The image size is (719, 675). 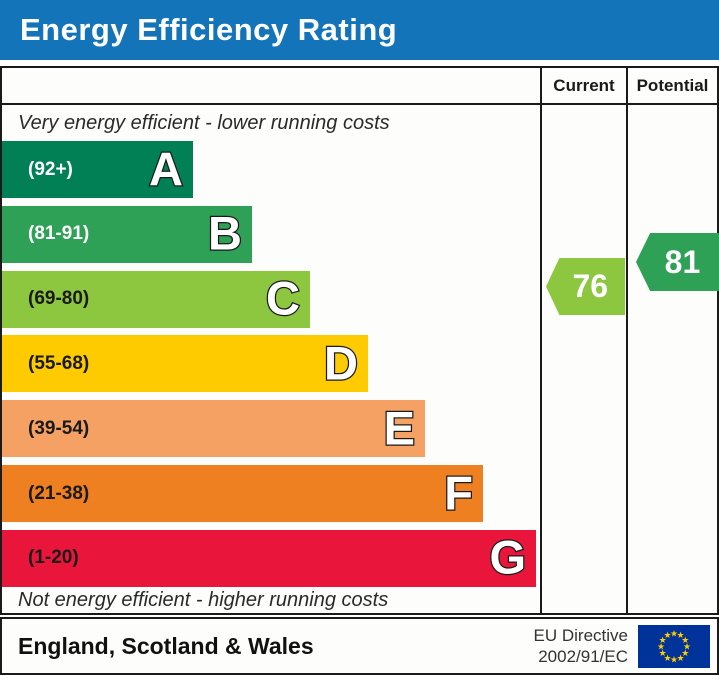 What do you see at coordinates (270, 169) in the screenshot?
I see `band-row-a: (92+) A` at bounding box center [270, 169].